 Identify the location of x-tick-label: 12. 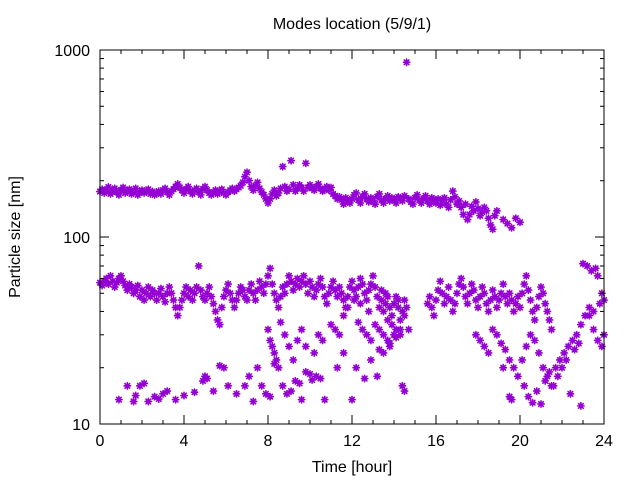
(352, 441).